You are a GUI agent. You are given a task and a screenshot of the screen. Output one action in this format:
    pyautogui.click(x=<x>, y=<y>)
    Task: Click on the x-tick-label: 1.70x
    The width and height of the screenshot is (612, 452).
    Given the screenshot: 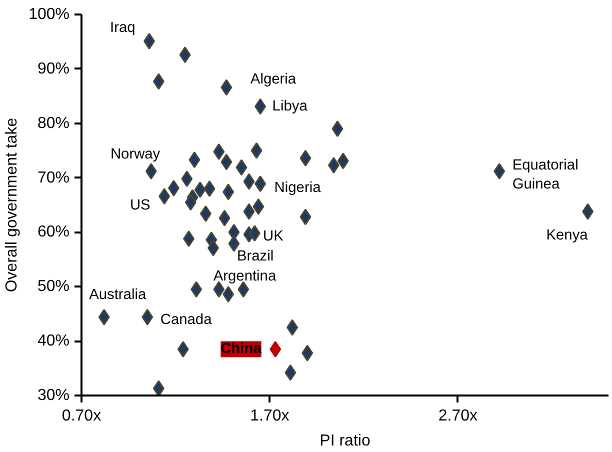 What is the action you would take?
    pyautogui.click(x=270, y=416)
    